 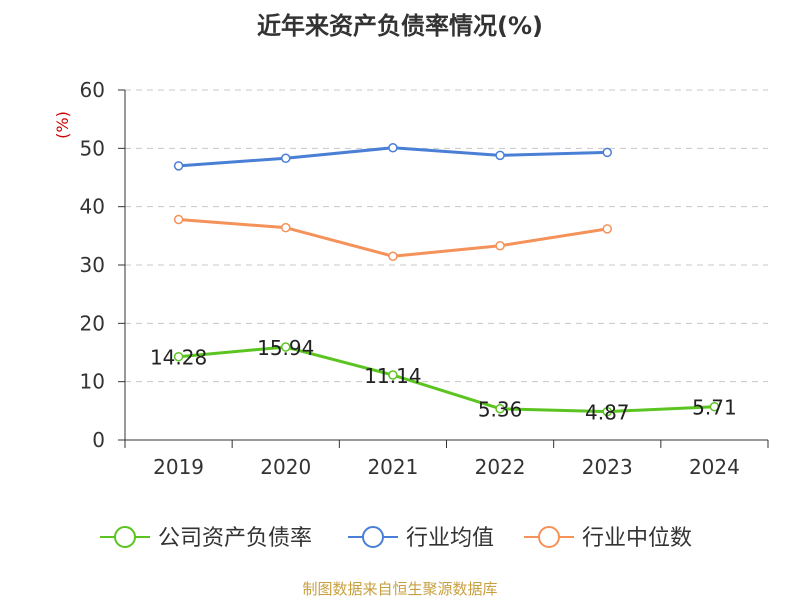 What do you see at coordinates (400, 589) in the screenshot?
I see `source-note: 制图数据来自恒生聚源数据库` at bounding box center [400, 589].